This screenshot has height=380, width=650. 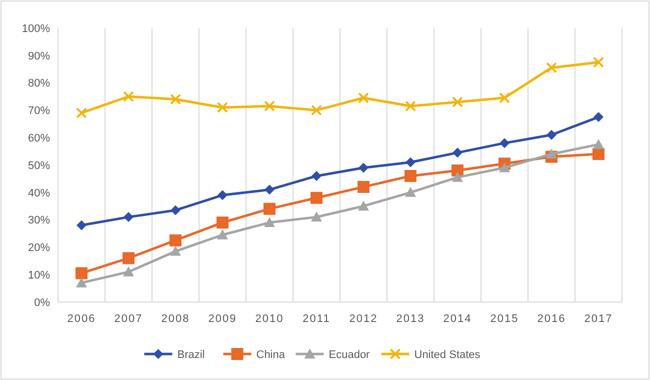 What do you see at coordinates (175, 319) in the screenshot?
I see `x-tick-label: 2008` at bounding box center [175, 319].